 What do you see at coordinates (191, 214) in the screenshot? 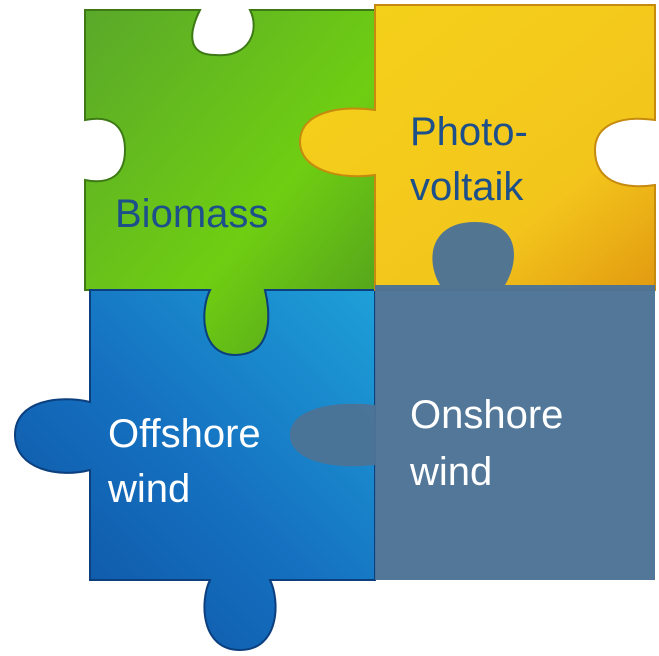
I see `piece-label: Biomass` at bounding box center [191, 214].